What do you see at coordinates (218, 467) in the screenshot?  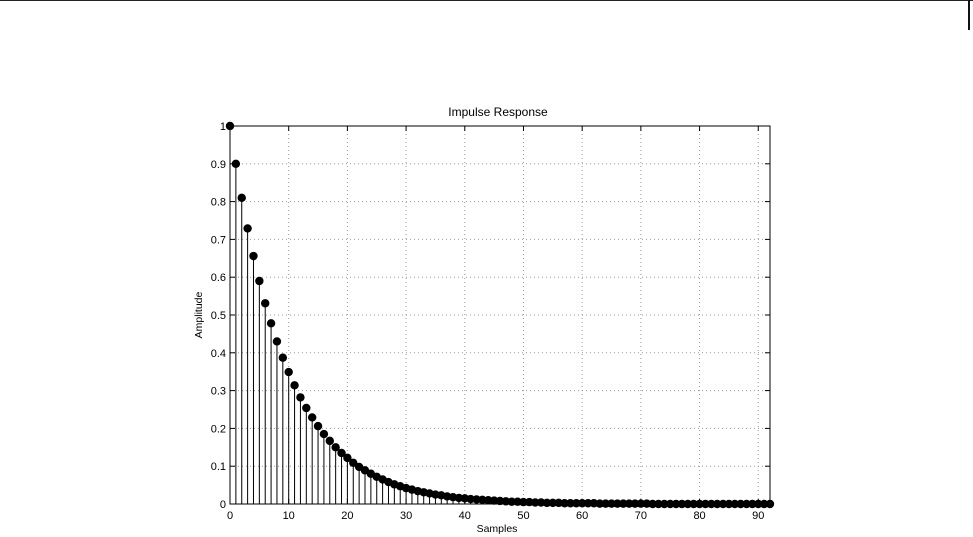 I see `y-tick-label: 0.1` at bounding box center [218, 467].